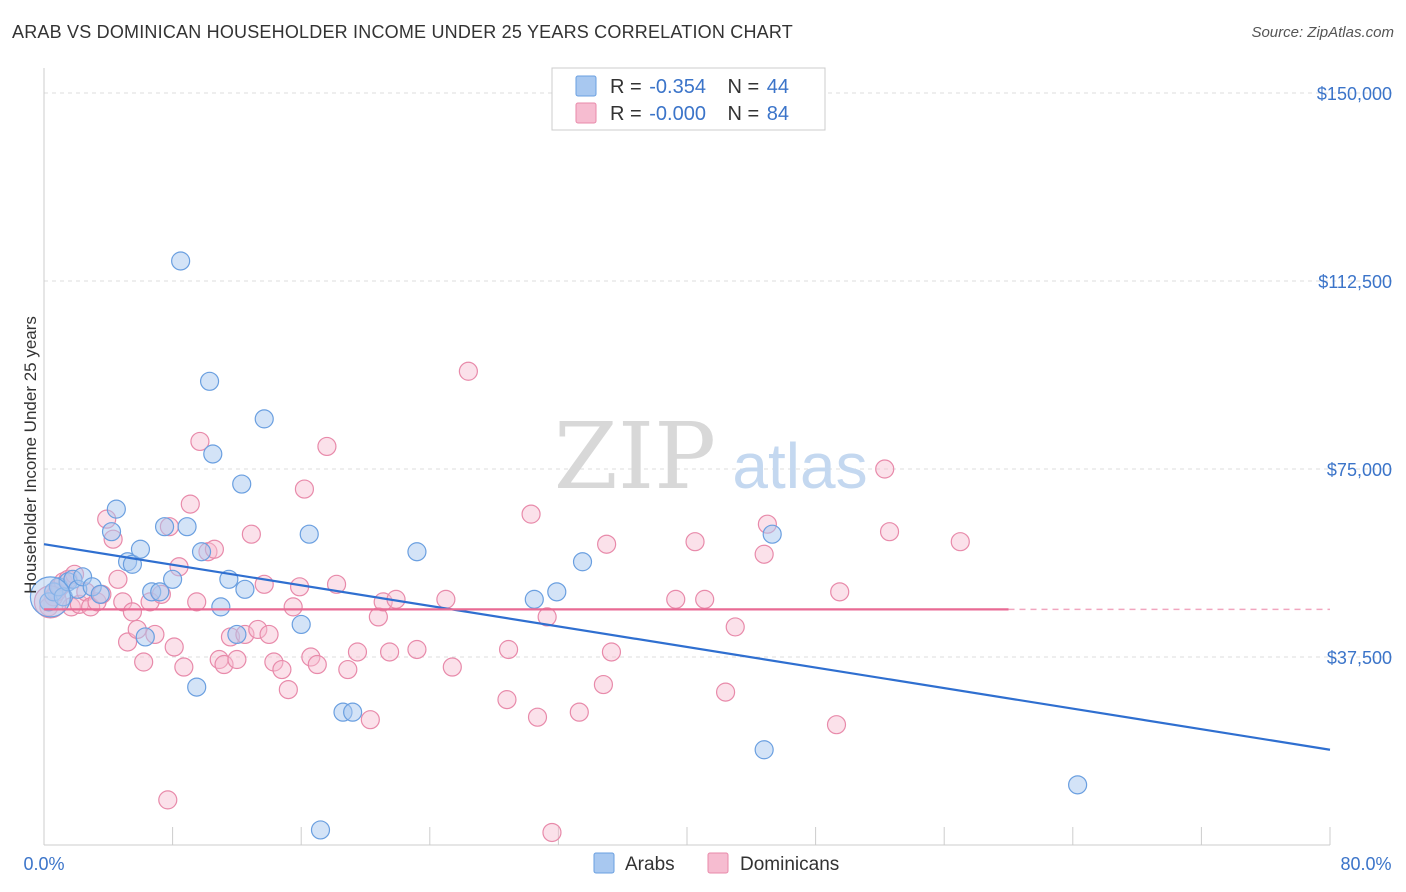  What do you see at coordinates (1354, 94) in the screenshot?
I see `y-tick-label: $150,000` at bounding box center [1354, 94].